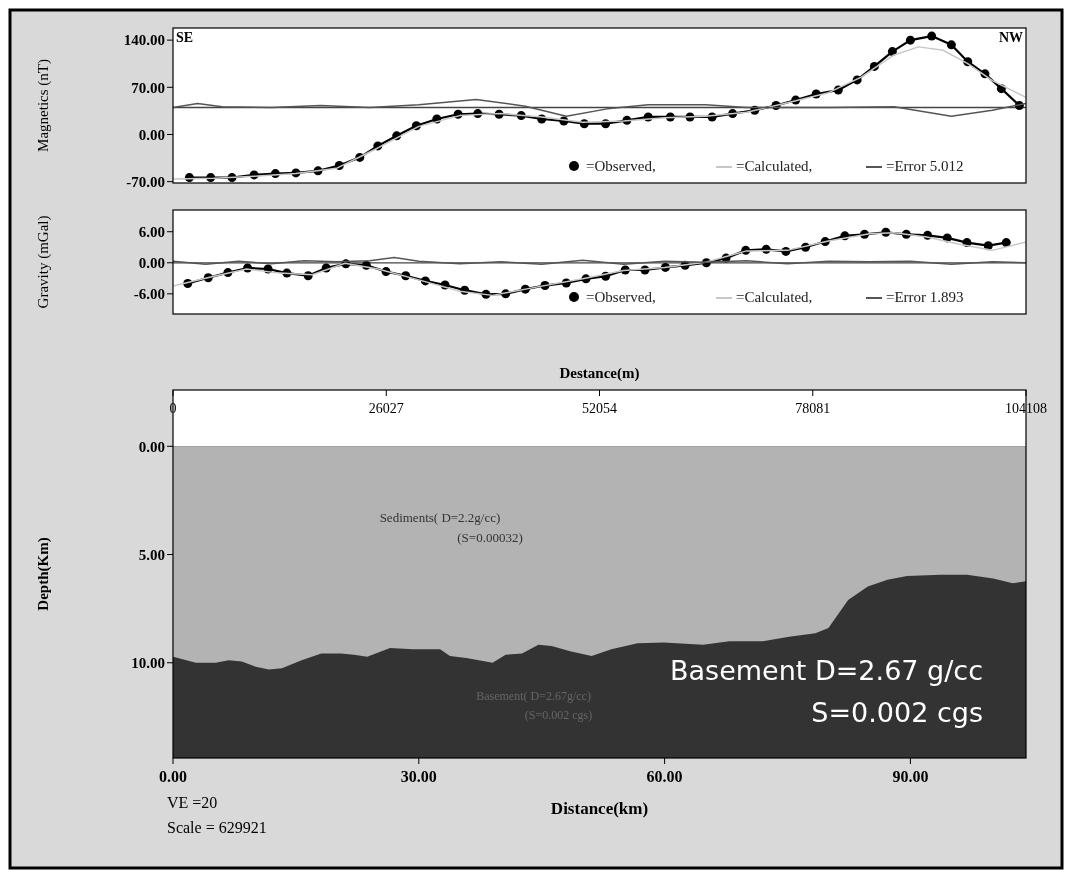  Describe the element at coordinates (440, 517) in the screenshot. I see `annotation: Sediments( D=2.2g/cc)` at that location.